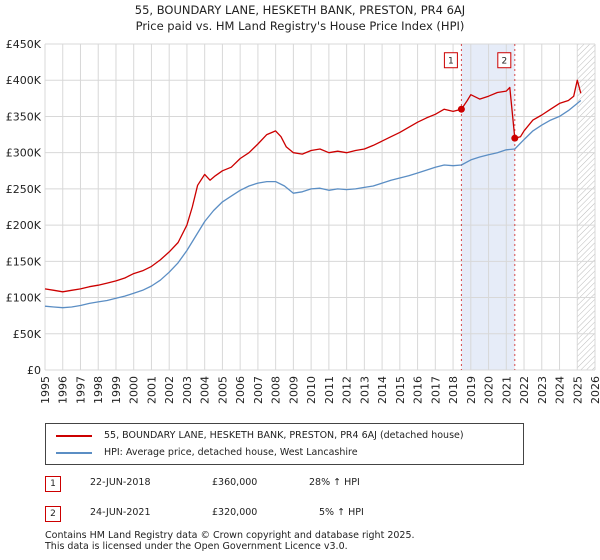 The height and width of the screenshot is (560, 600). I want to click on x-tick-label: 2026, so click(594, 390).